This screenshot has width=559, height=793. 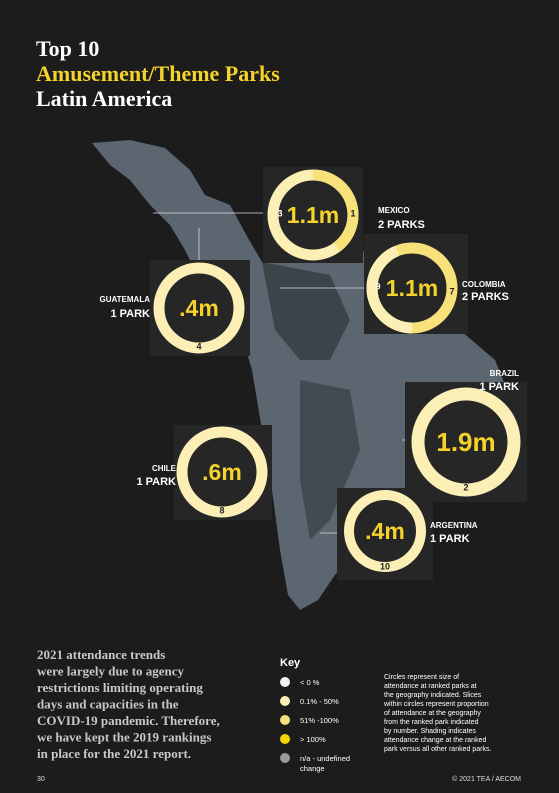 What do you see at coordinates (290, 663) in the screenshot?
I see `key-title: Key` at bounding box center [290, 663].